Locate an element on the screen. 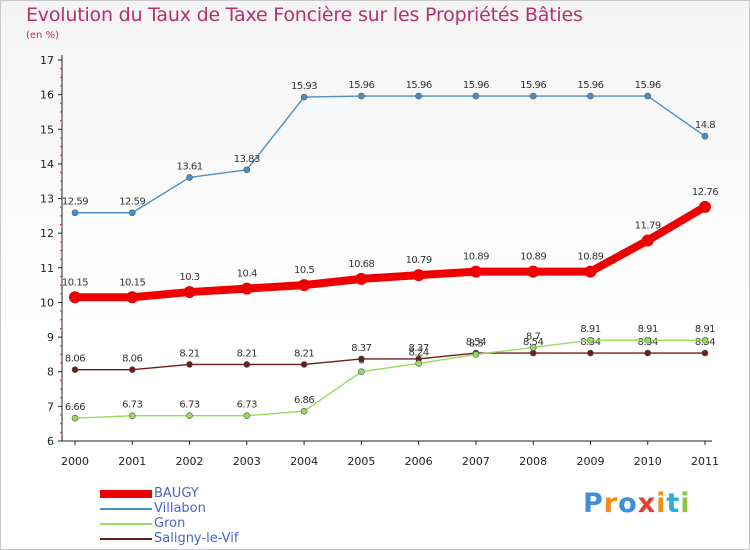  legend-swatch-baugy is located at coordinates (126, 493).